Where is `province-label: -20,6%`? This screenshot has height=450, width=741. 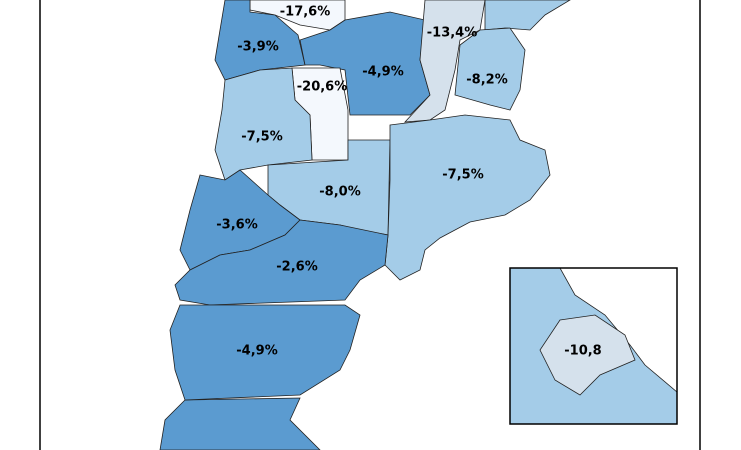
province-label: -20,6% is located at coordinates (322, 87).